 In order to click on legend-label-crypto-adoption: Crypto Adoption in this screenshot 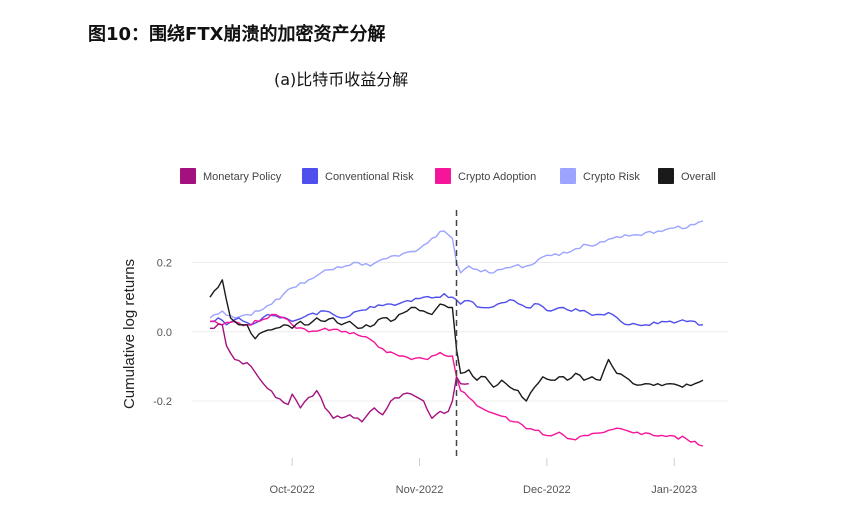, I will do `click(497, 177)`.